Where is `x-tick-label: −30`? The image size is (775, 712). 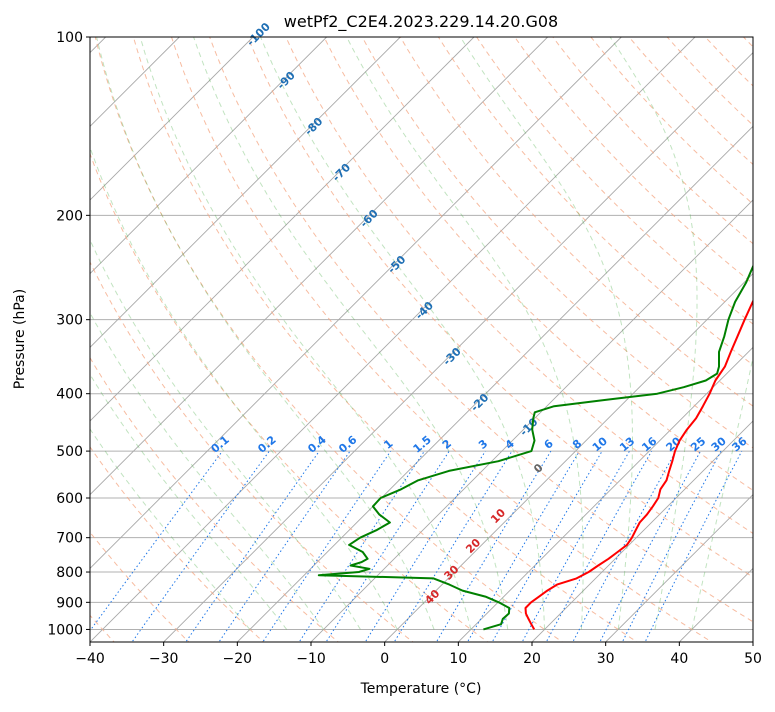
x-tick-label: −30 is located at coordinates (164, 659).